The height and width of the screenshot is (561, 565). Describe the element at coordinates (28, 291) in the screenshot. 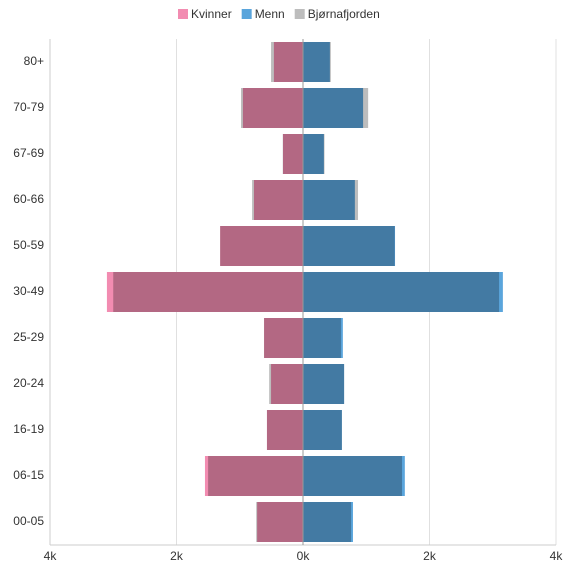

I see `y-tick-label: 30-49` at that location.